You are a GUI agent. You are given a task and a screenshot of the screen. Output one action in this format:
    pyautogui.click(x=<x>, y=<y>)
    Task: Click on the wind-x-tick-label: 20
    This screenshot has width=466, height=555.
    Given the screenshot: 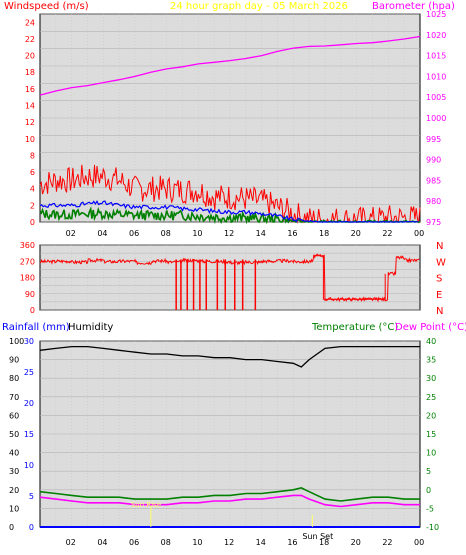 What is the action you would take?
    pyautogui.click(x=356, y=233)
    